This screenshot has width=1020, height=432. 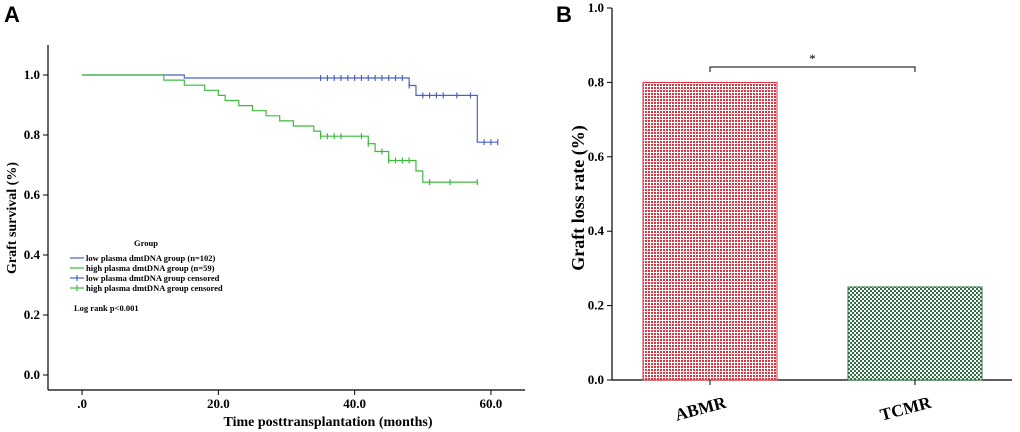 I want to click on b-y-tick-label: 0.8, so click(x=596, y=81).